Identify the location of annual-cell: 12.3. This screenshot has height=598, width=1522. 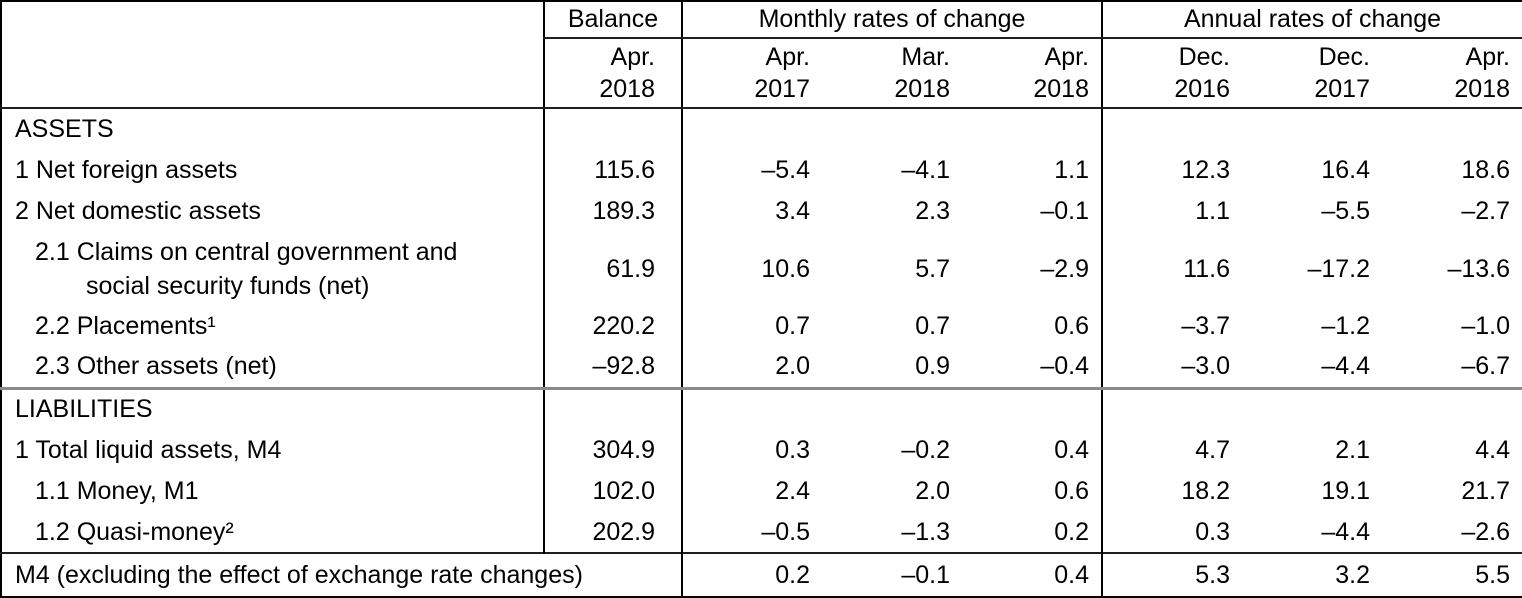
(1171, 170).